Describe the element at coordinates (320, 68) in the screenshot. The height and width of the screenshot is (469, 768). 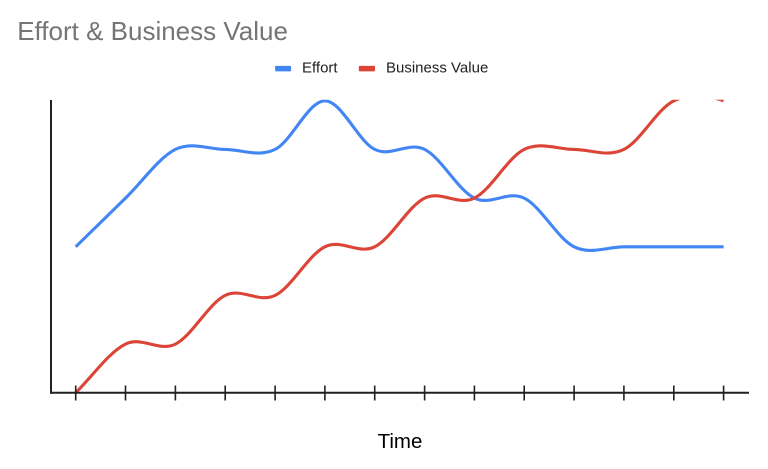
I see `svg-text: Effort` at that location.